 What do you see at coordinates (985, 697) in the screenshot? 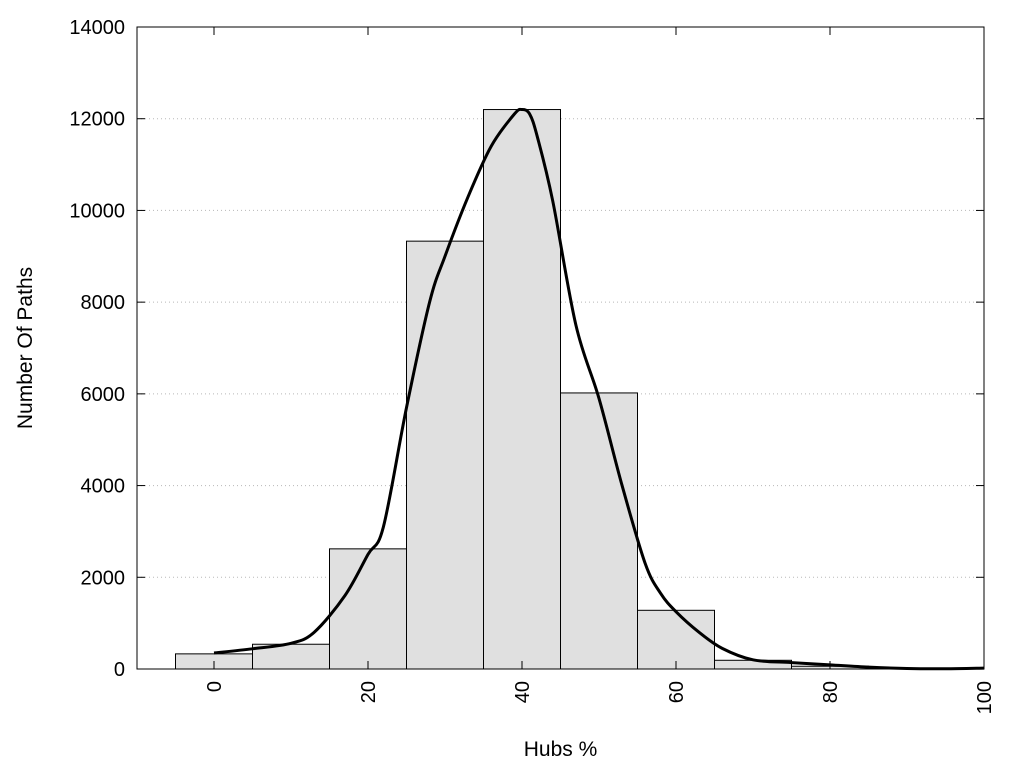
I see `x-tick-label-100: 100` at bounding box center [985, 697].